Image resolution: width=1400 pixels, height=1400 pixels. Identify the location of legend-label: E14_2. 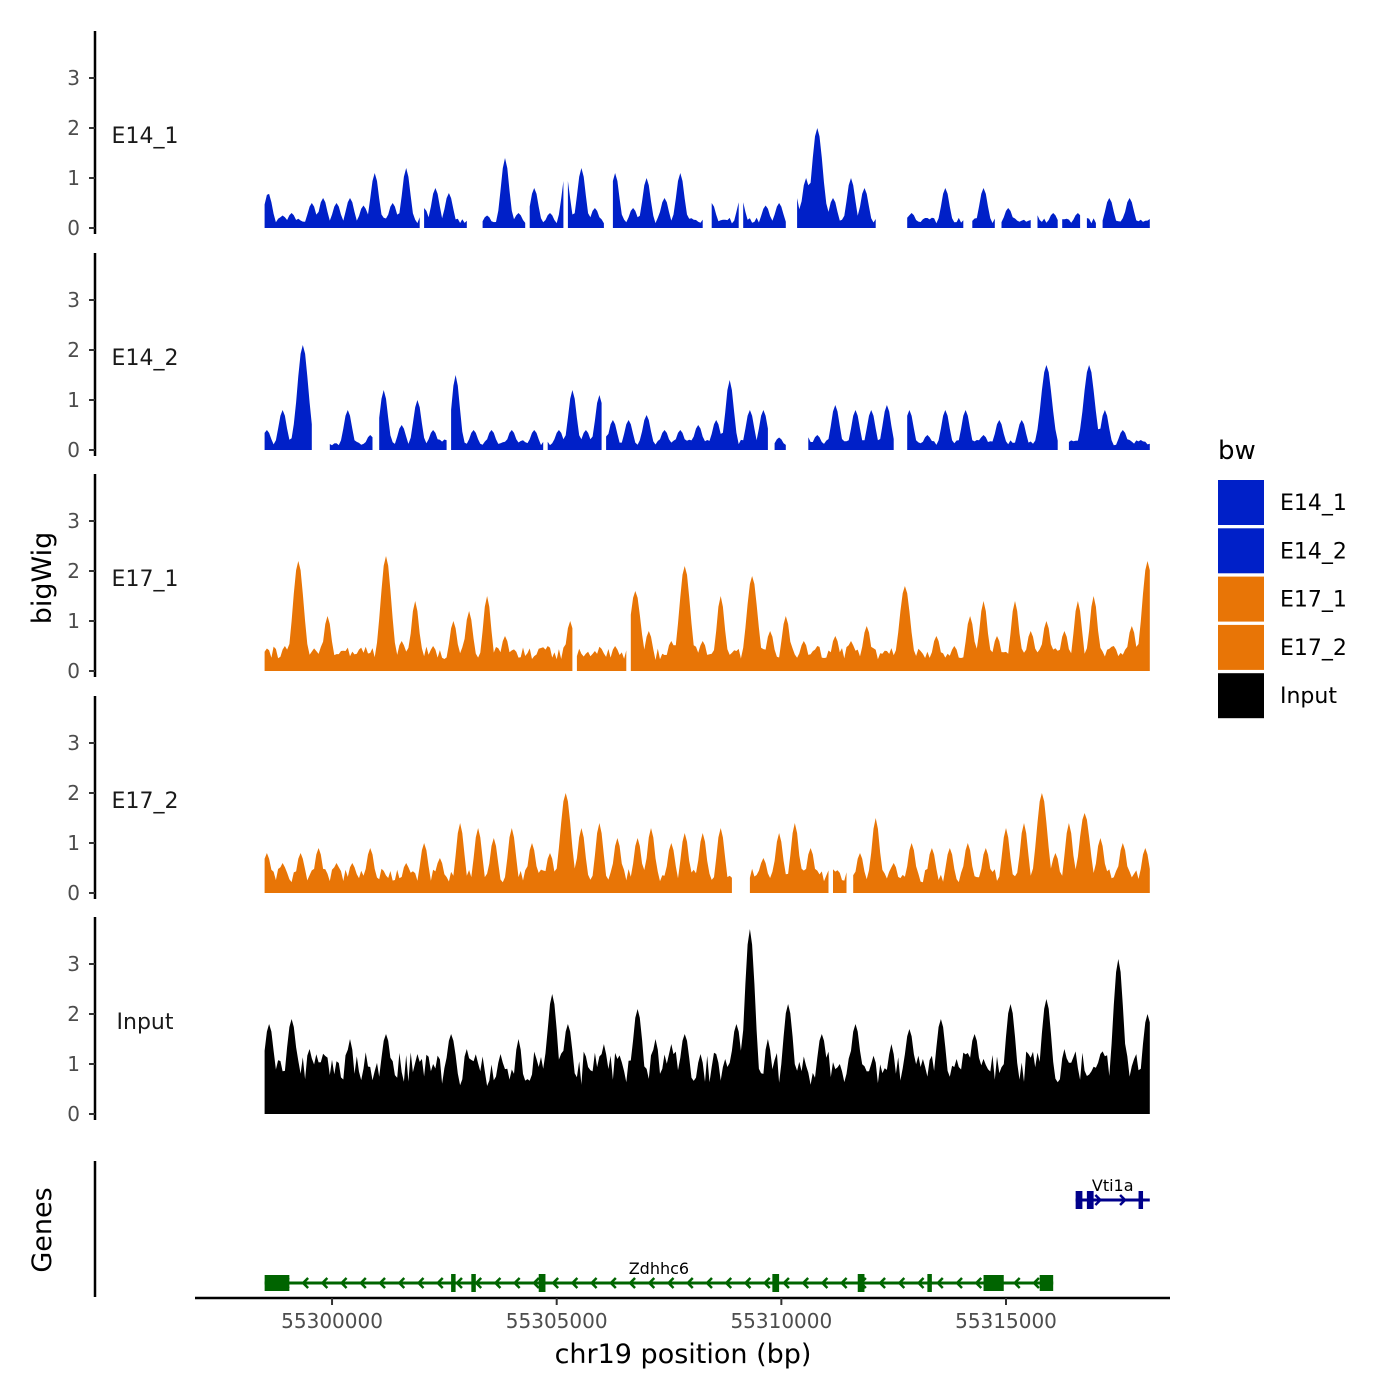
(1313, 551).